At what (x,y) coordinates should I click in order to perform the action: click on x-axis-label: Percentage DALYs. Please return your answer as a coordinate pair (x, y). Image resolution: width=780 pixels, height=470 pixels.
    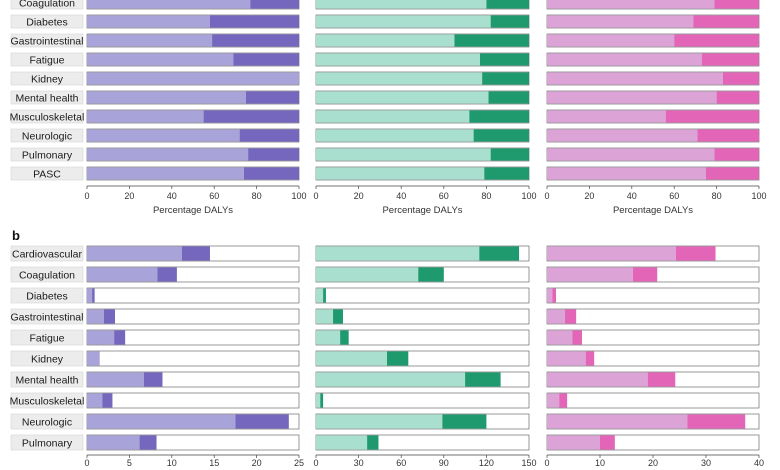
    Looking at the image, I should click on (653, 210).